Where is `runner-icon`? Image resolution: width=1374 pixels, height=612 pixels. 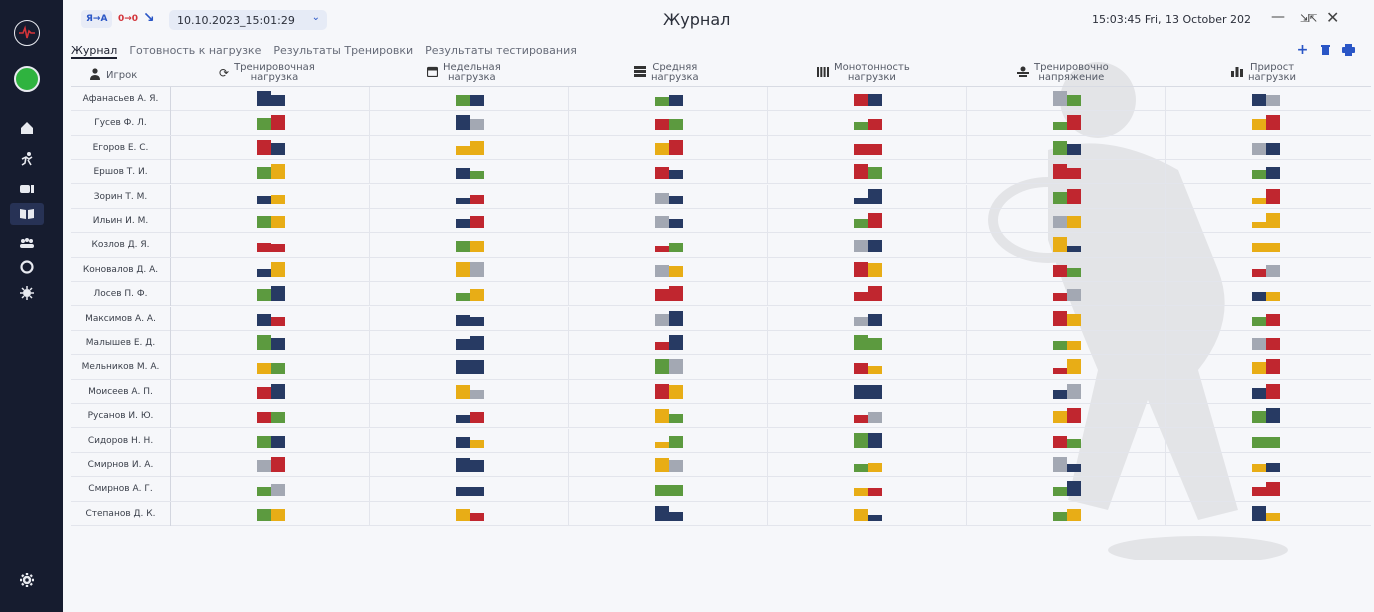
runner-icon is located at coordinates (27, 159).